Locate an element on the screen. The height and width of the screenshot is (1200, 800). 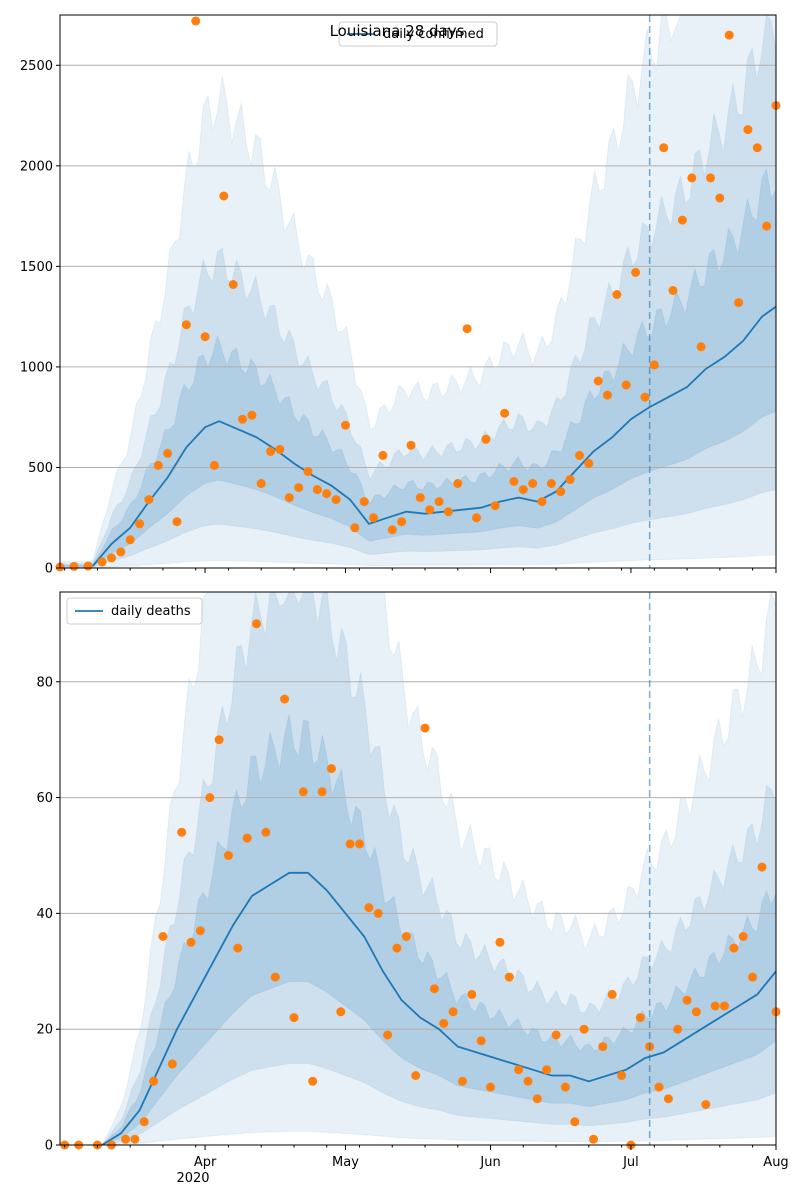
chart-title: Louisiana 28 days is located at coordinates (397, 31).